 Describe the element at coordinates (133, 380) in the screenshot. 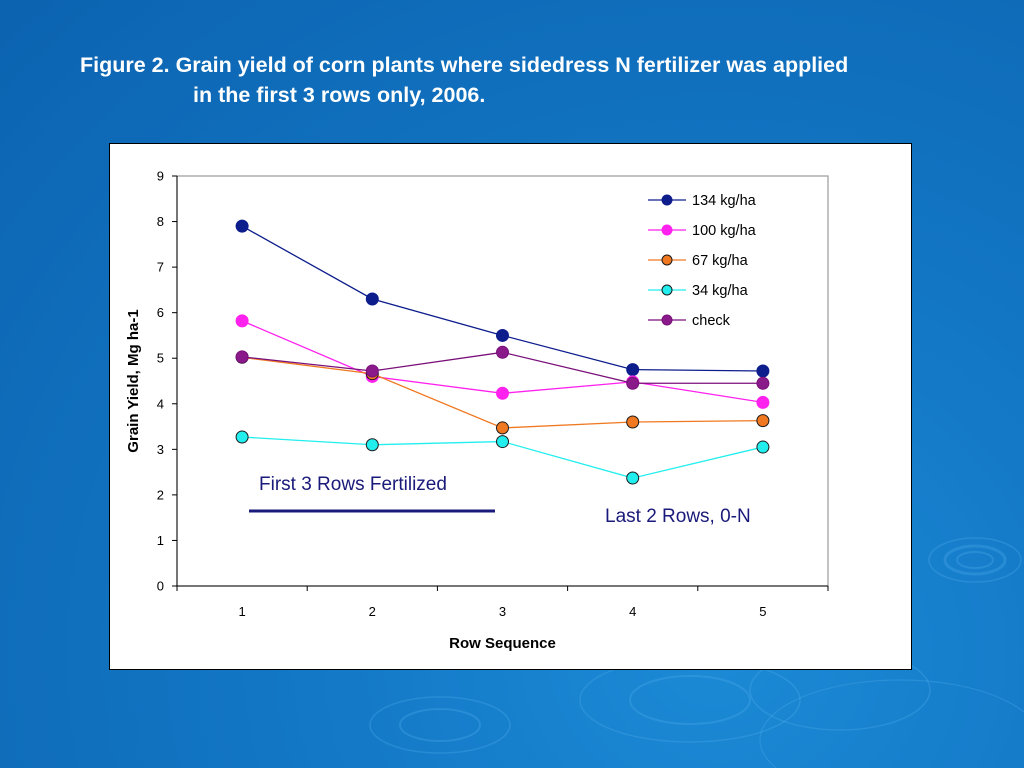

I see `y-axis-title: Grain Yield, Mg ha-1` at that location.